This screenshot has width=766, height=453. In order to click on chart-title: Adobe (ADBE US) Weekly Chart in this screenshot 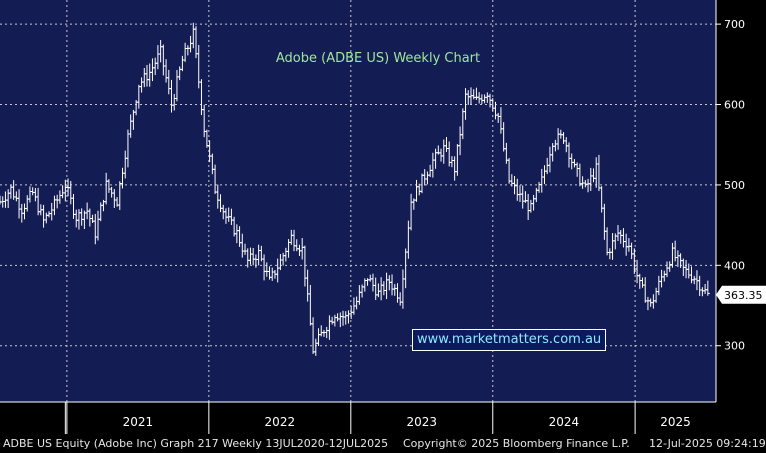, I will do `click(378, 58)`.